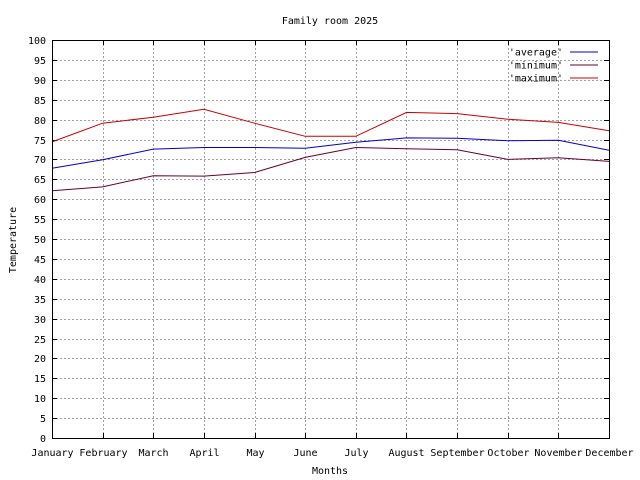 The image size is (640, 480). I want to click on x-tick-label: December, so click(609, 453).